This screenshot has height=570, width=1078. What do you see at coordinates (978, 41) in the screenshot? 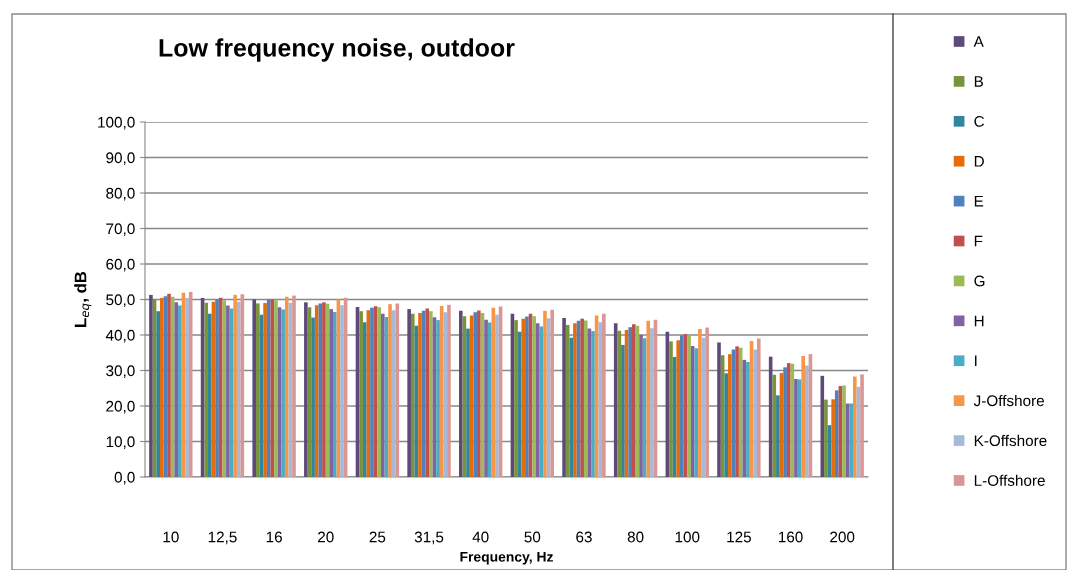
I see `legend-label: A` at bounding box center [978, 41].